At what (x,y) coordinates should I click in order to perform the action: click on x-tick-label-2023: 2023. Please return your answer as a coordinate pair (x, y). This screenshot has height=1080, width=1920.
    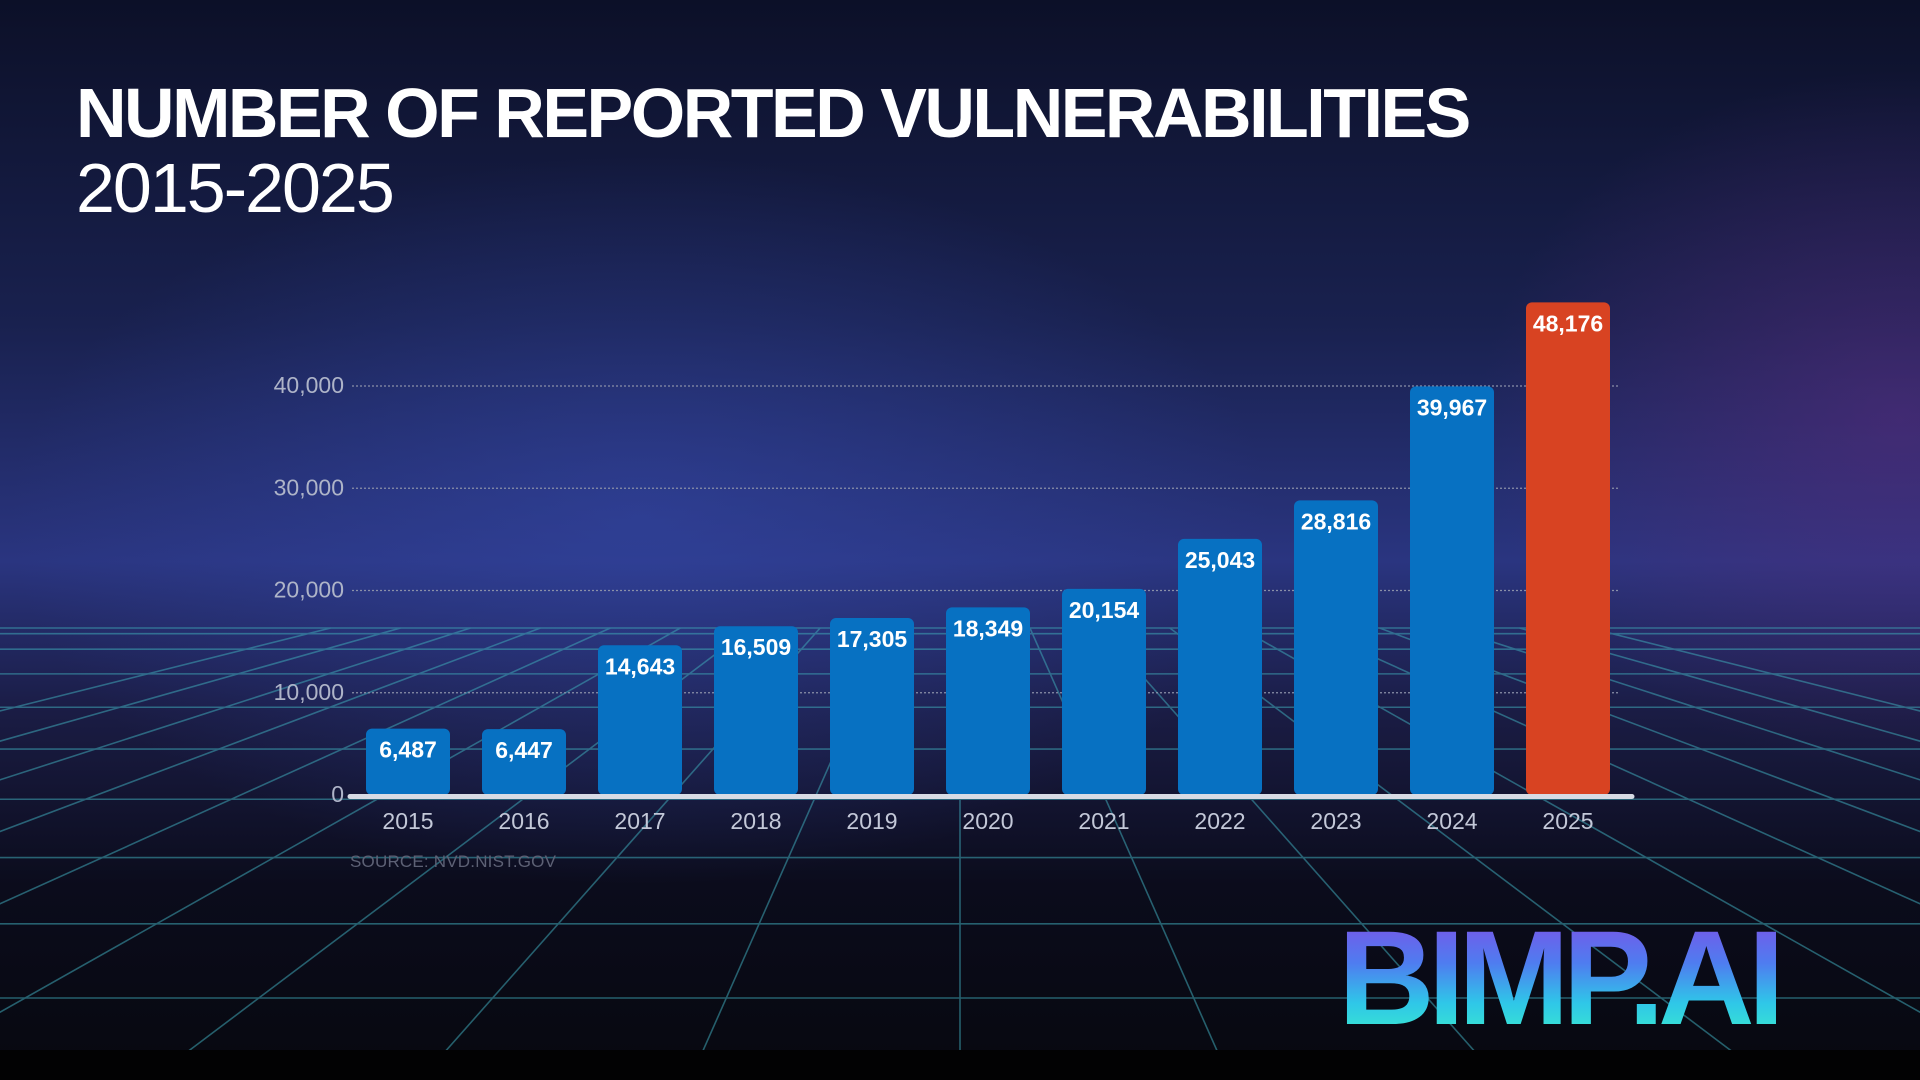
    Looking at the image, I should click on (1335, 821).